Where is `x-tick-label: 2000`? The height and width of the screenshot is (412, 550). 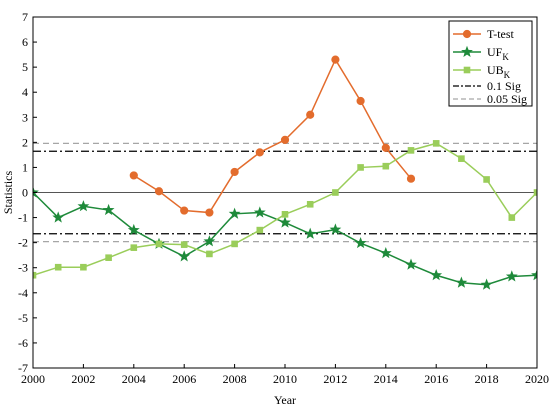 x-tick-label: 2000 is located at coordinates (33, 379).